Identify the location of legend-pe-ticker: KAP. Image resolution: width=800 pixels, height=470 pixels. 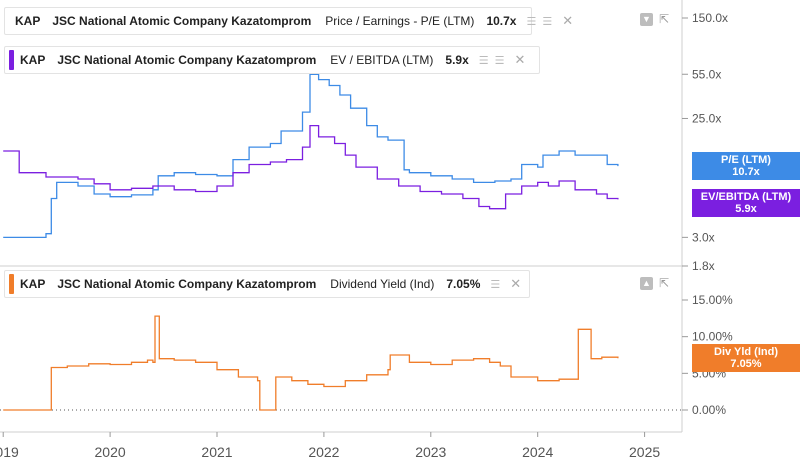
(28, 21).